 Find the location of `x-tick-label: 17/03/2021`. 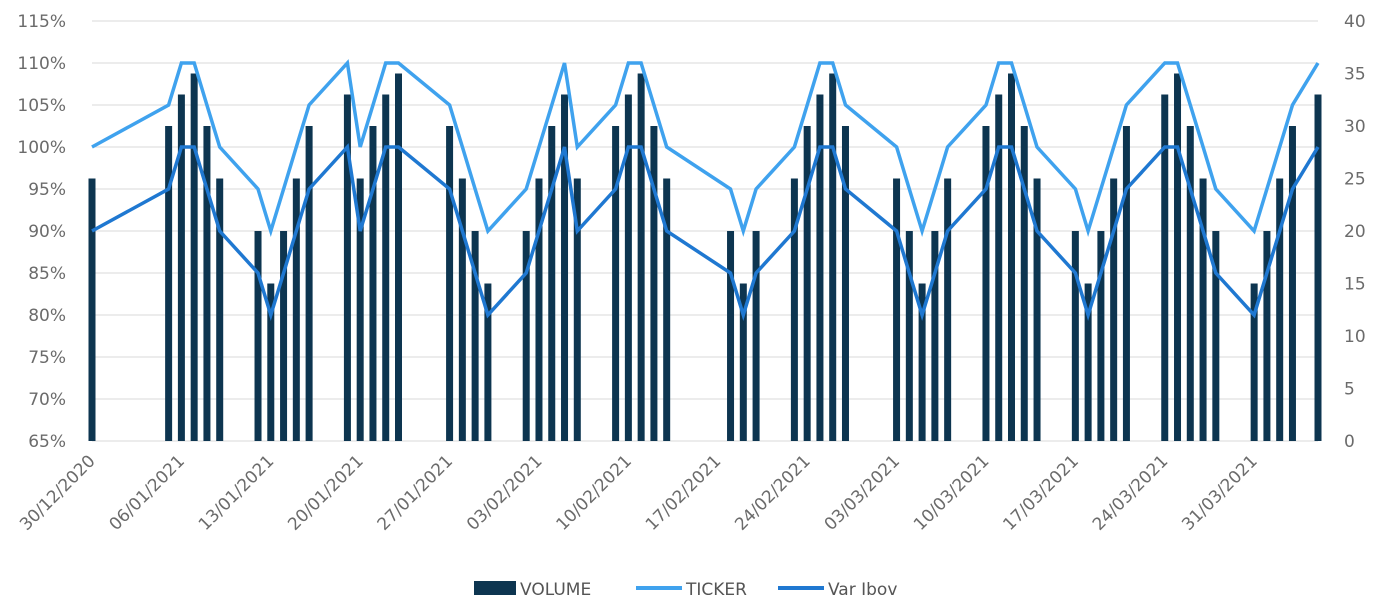

x-tick-label: 17/03/2021 is located at coordinates (1040, 492).